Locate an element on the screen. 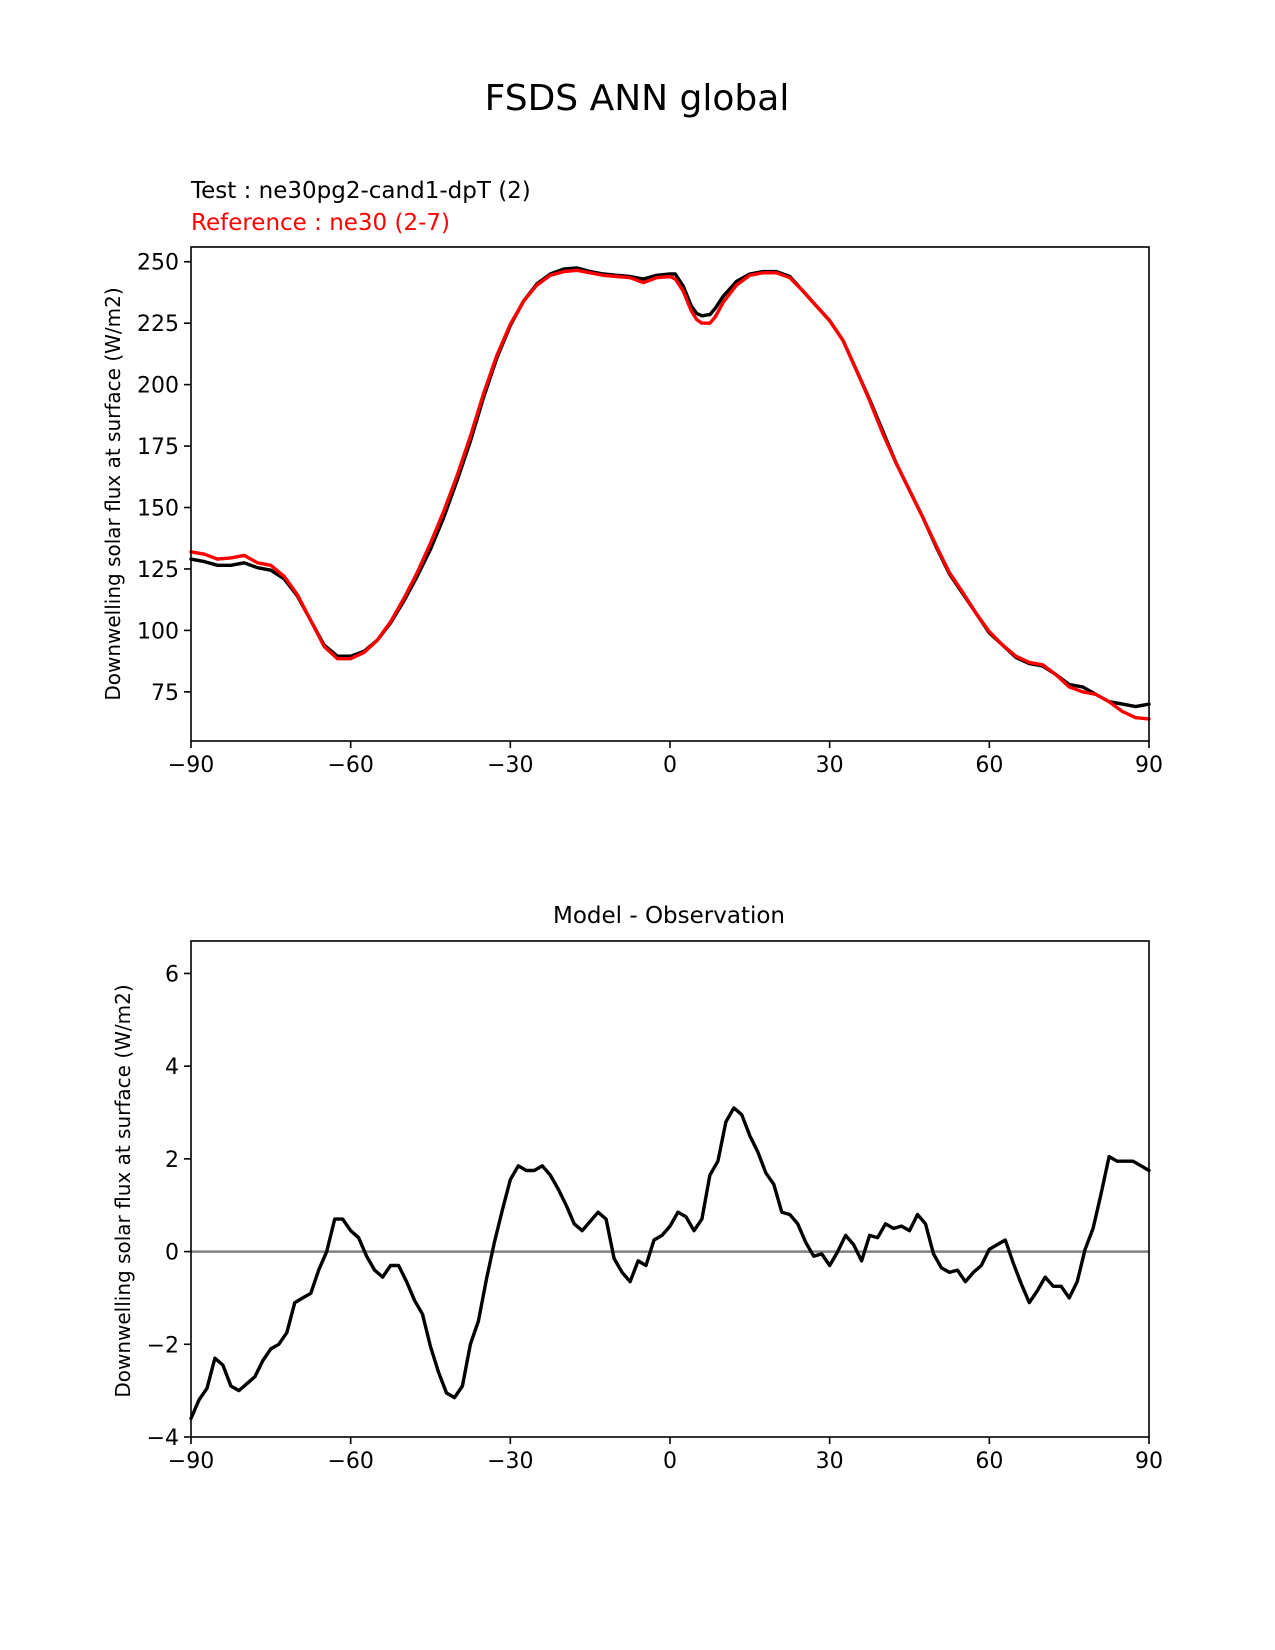  bottom-y-axis-label: Downwelling solar flux at surface (W/m2) is located at coordinates (123, 1190).